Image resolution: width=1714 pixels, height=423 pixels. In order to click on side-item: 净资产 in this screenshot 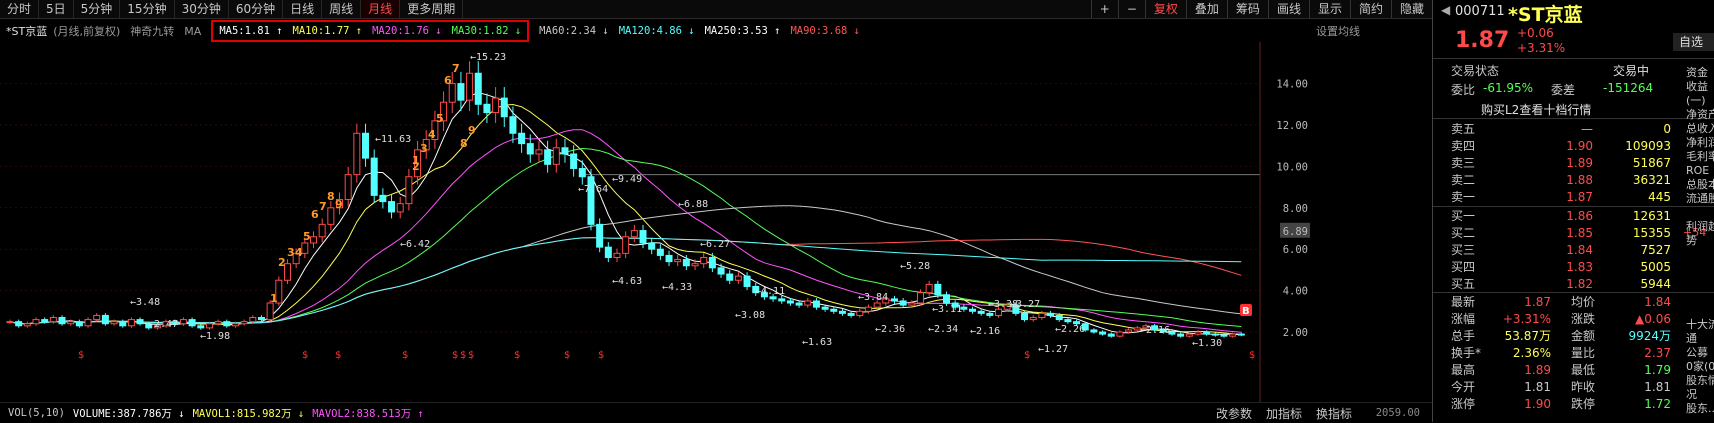, I will do `click(1700, 114)`.